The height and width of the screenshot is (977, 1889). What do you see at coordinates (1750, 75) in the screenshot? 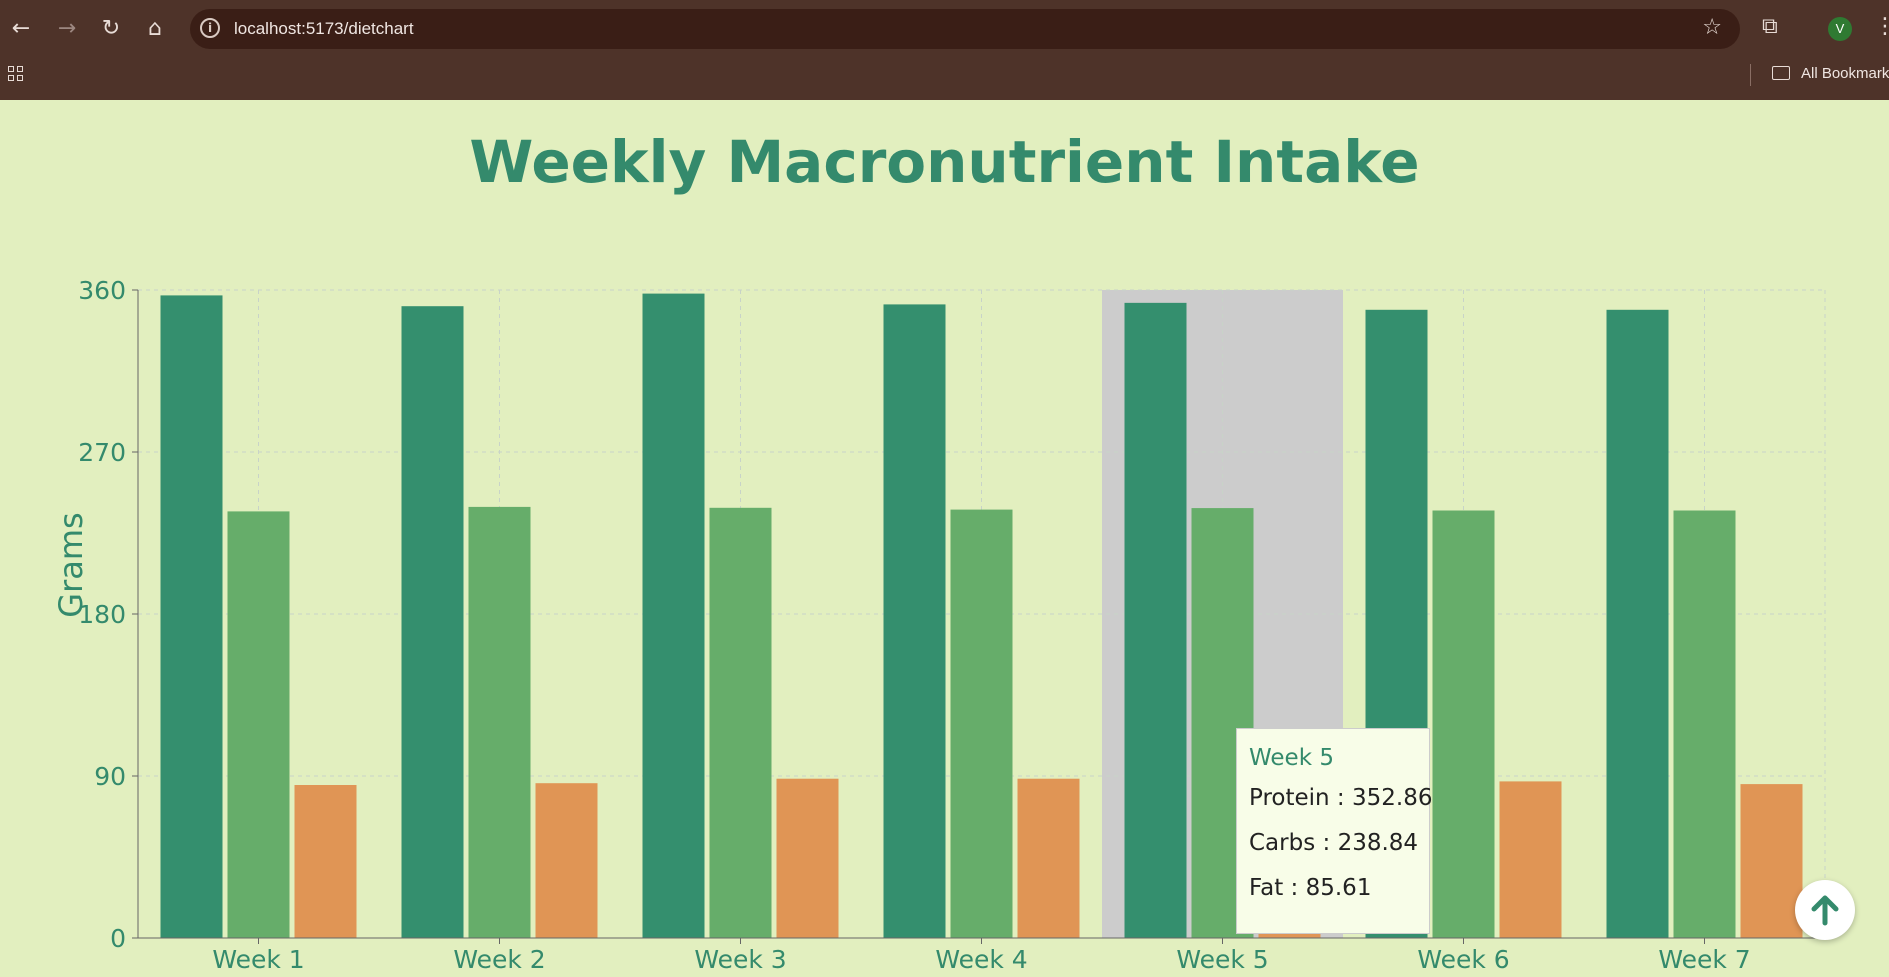
I see `bookmark-separator` at bounding box center [1750, 75].